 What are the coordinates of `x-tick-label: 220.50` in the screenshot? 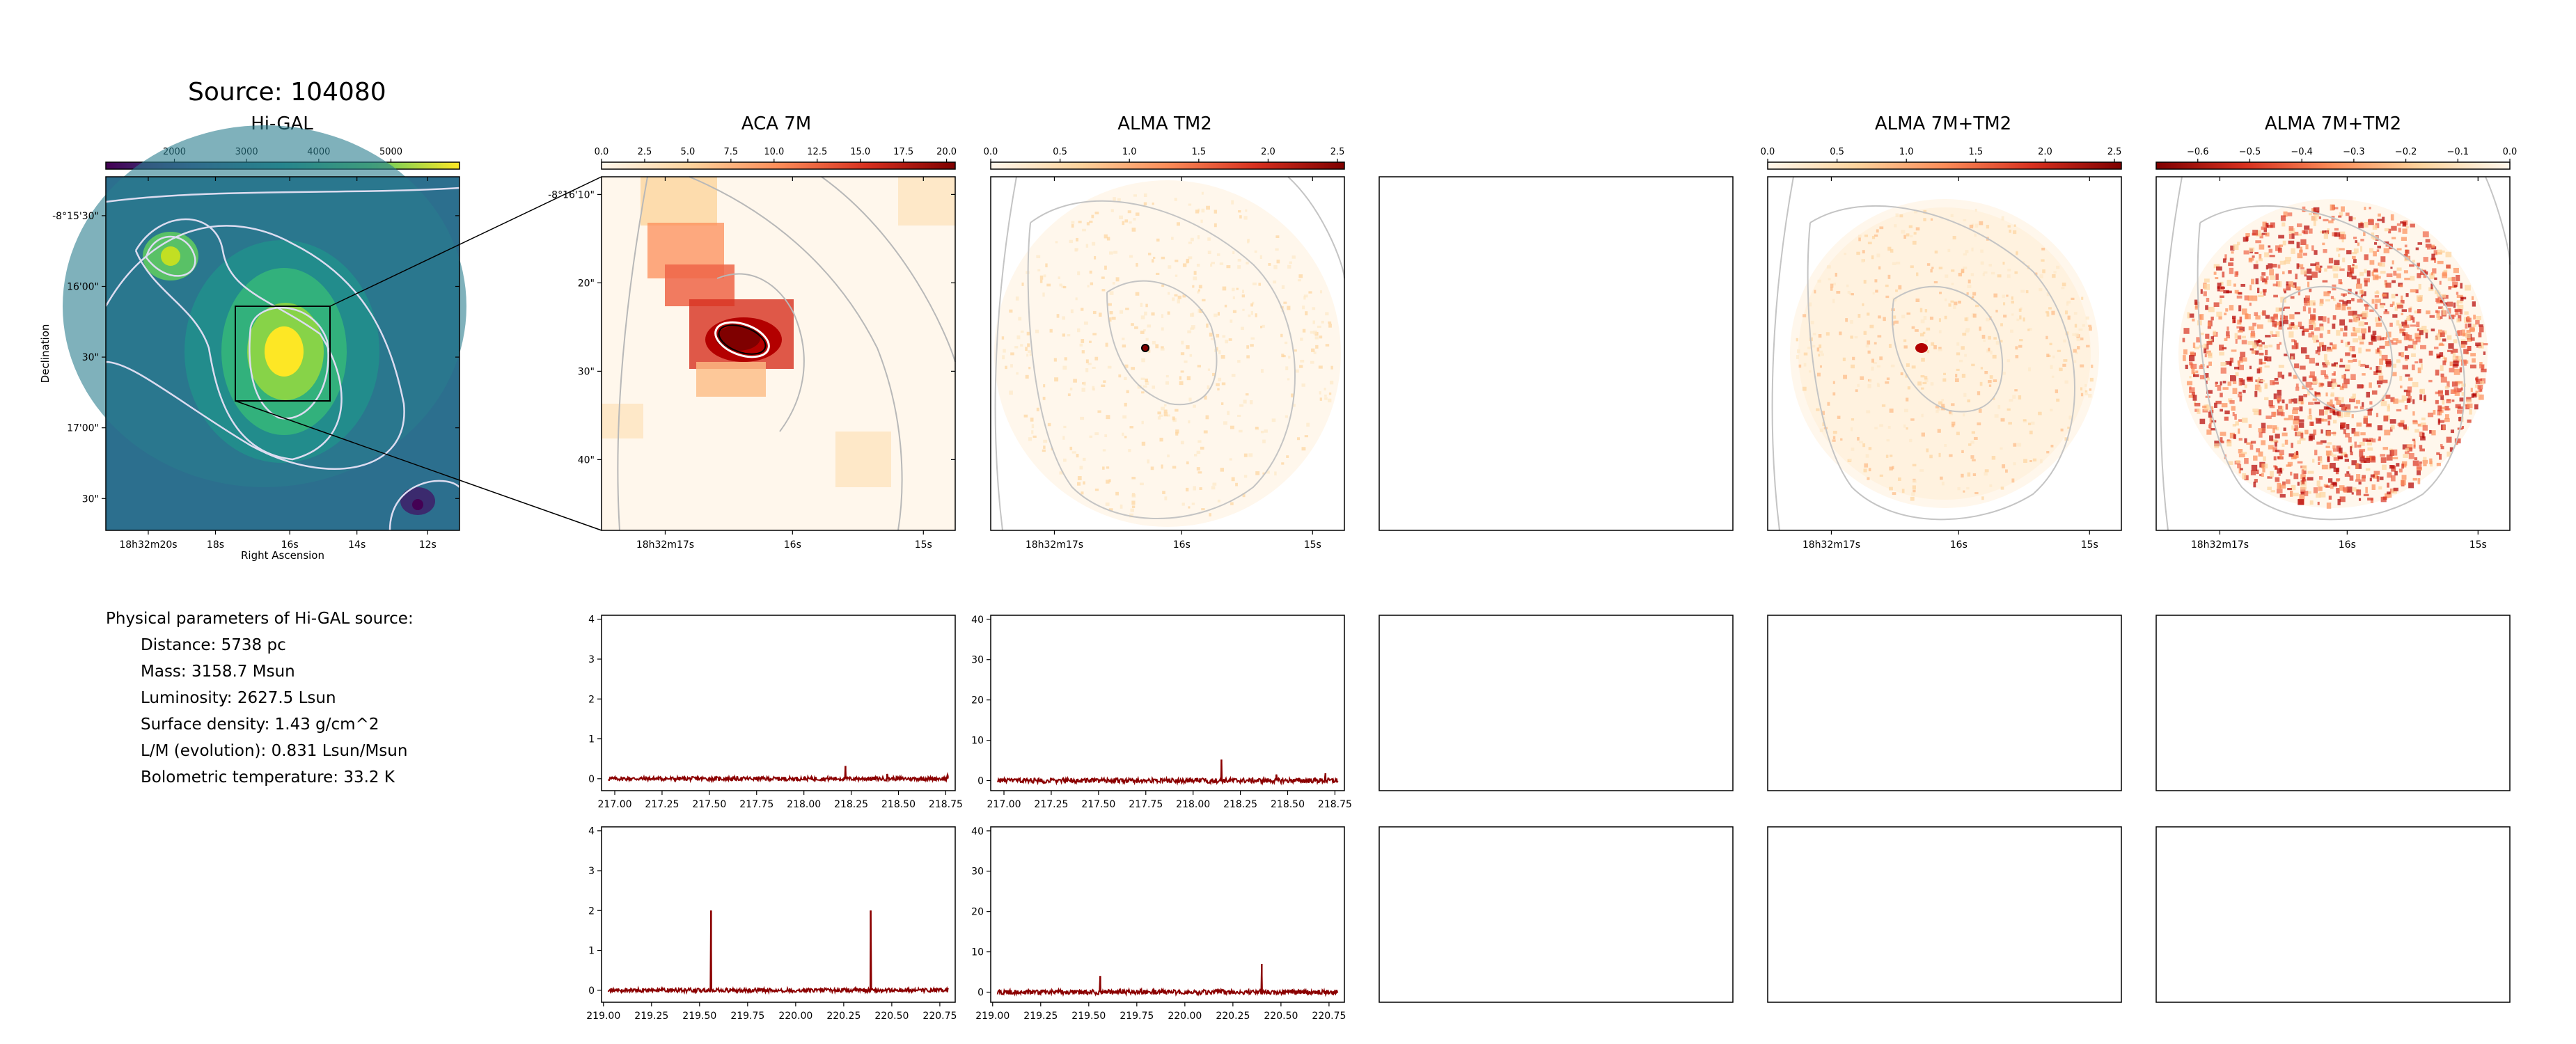 It's located at (891, 1016).